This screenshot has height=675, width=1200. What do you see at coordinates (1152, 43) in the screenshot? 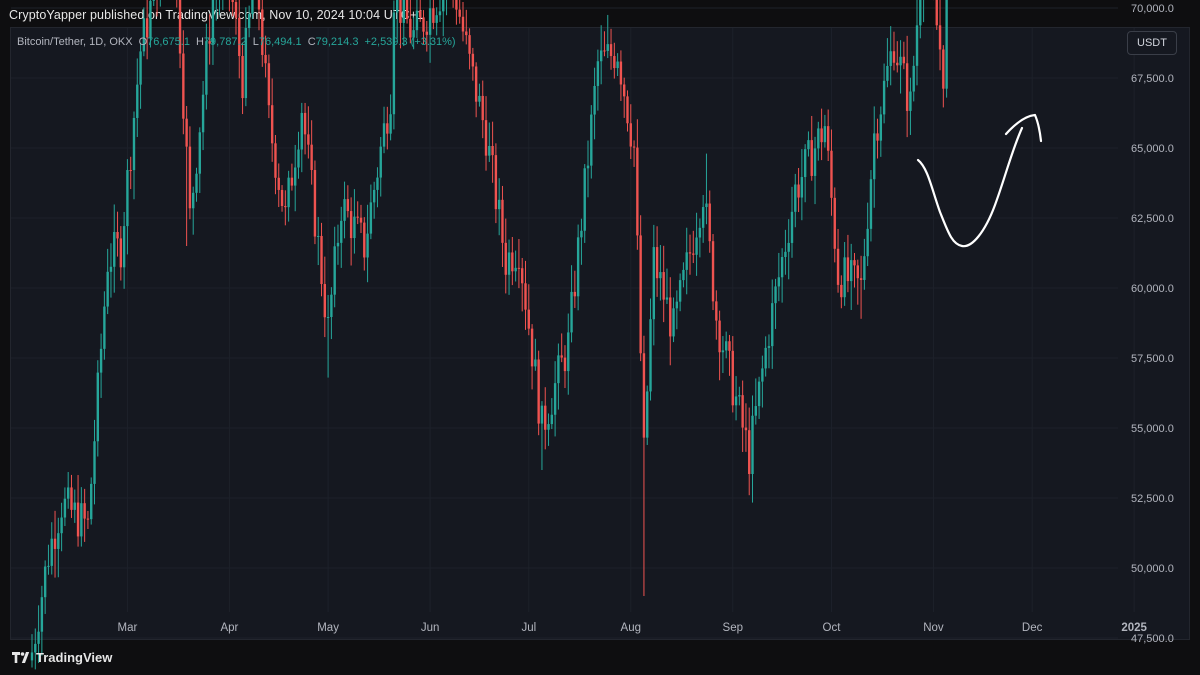
I see `currency-button: USDT` at bounding box center [1152, 43].